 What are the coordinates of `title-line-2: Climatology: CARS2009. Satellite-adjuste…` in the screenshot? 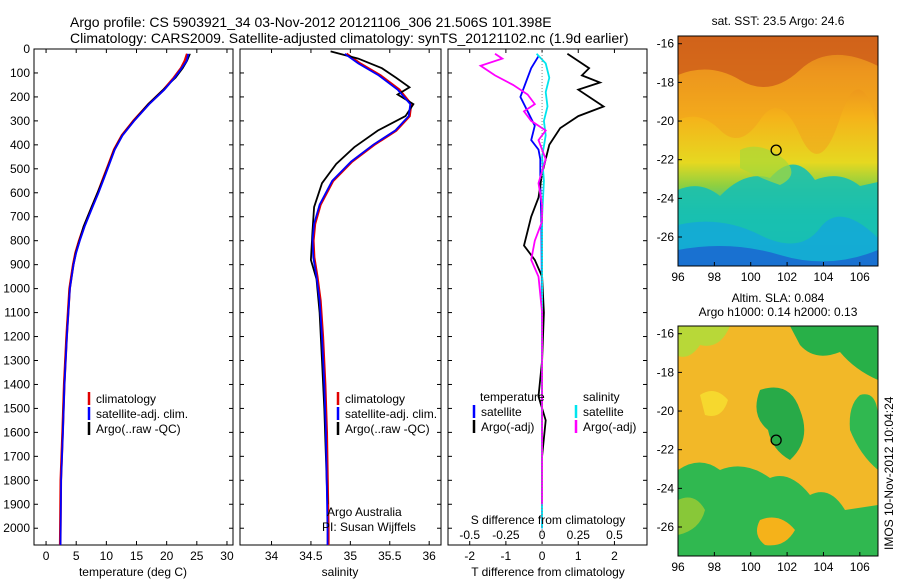 It's located at (349, 38).